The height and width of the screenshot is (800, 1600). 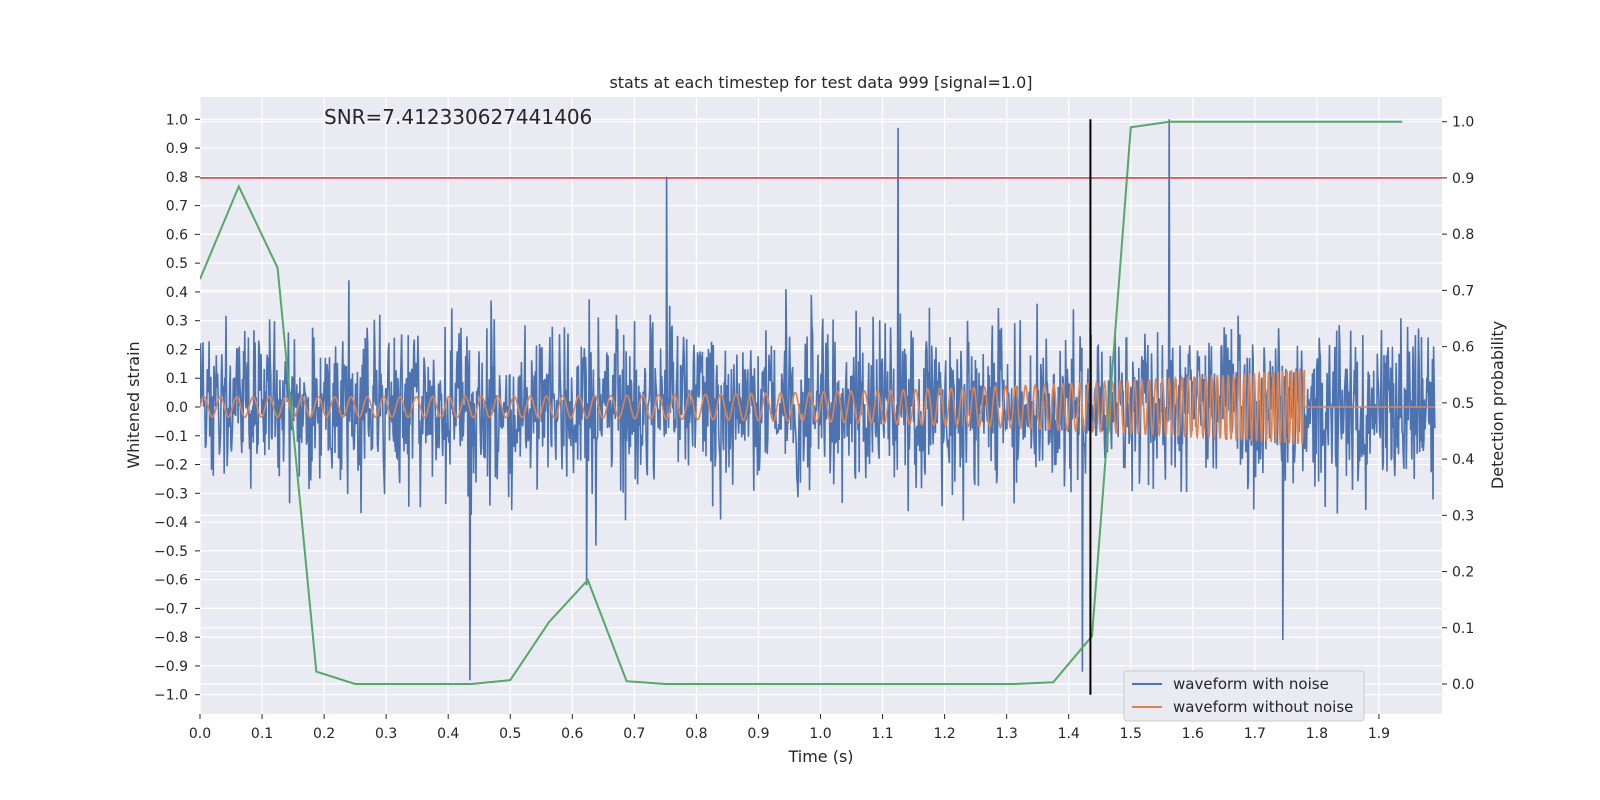 I want to click on x-tick-label: 0.8, so click(x=696, y=734).